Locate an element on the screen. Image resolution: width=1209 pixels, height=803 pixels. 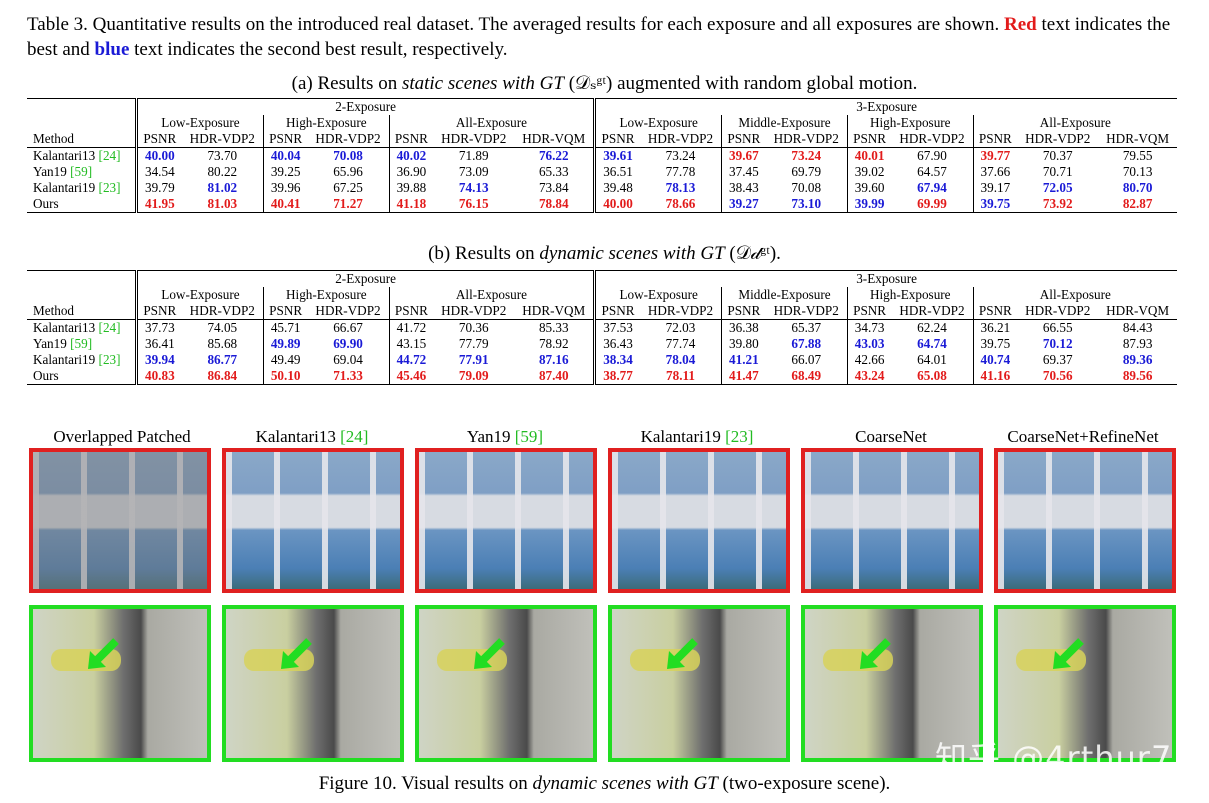
value-cell: 68.49 is located at coordinates (806, 376).